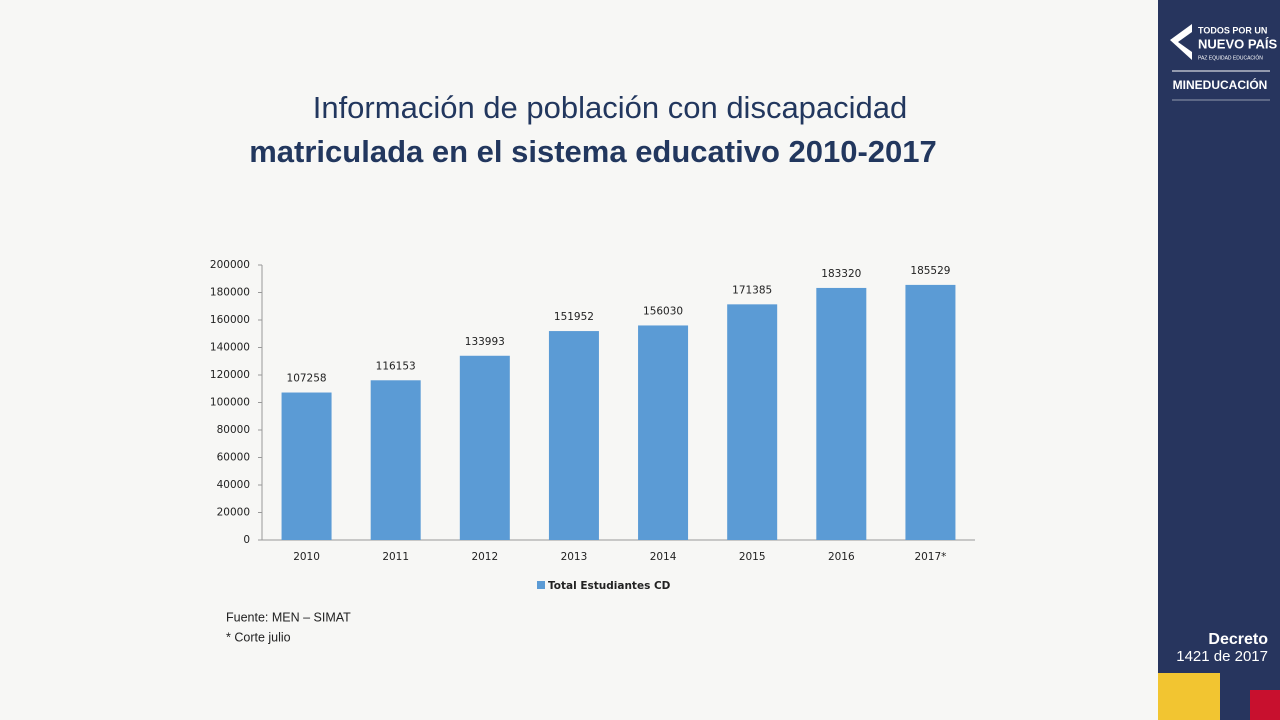  What do you see at coordinates (1230, 57) in the screenshot?
I see `logo-tagline: PAZ EQUIDAD EDUCACIÓN` at bounding box center [1230, 57].